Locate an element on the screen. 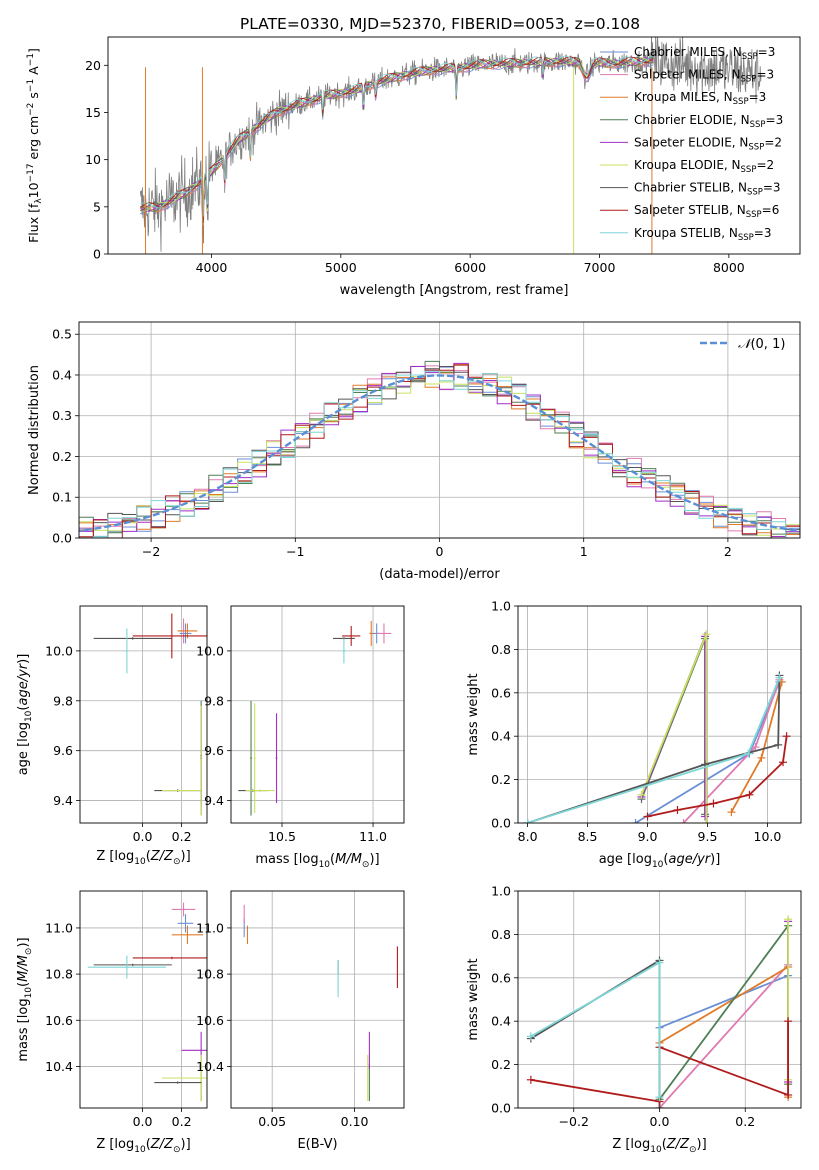  y-tick-label: 5 is located at coordinates (97, 206).